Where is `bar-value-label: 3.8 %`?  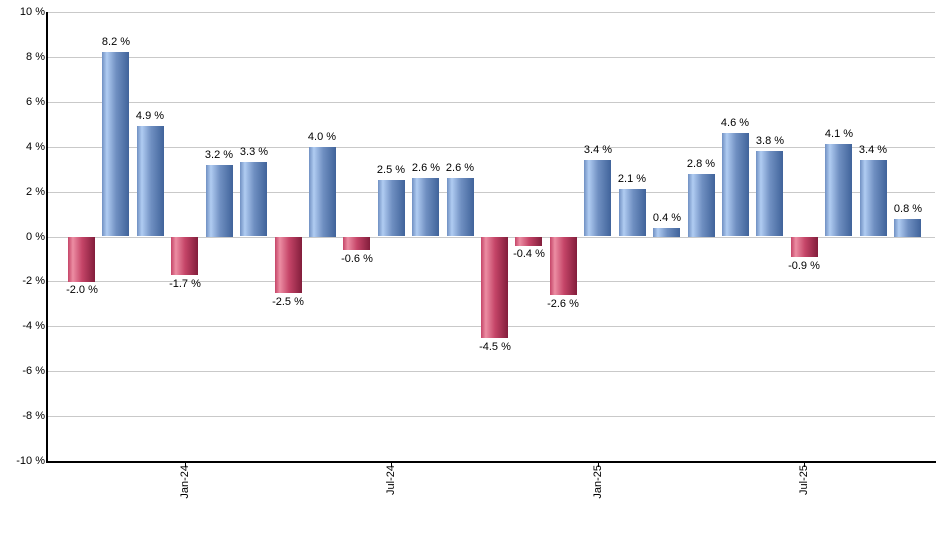
bar-value-label: 3.8 % is located at coordinates (770, 141).